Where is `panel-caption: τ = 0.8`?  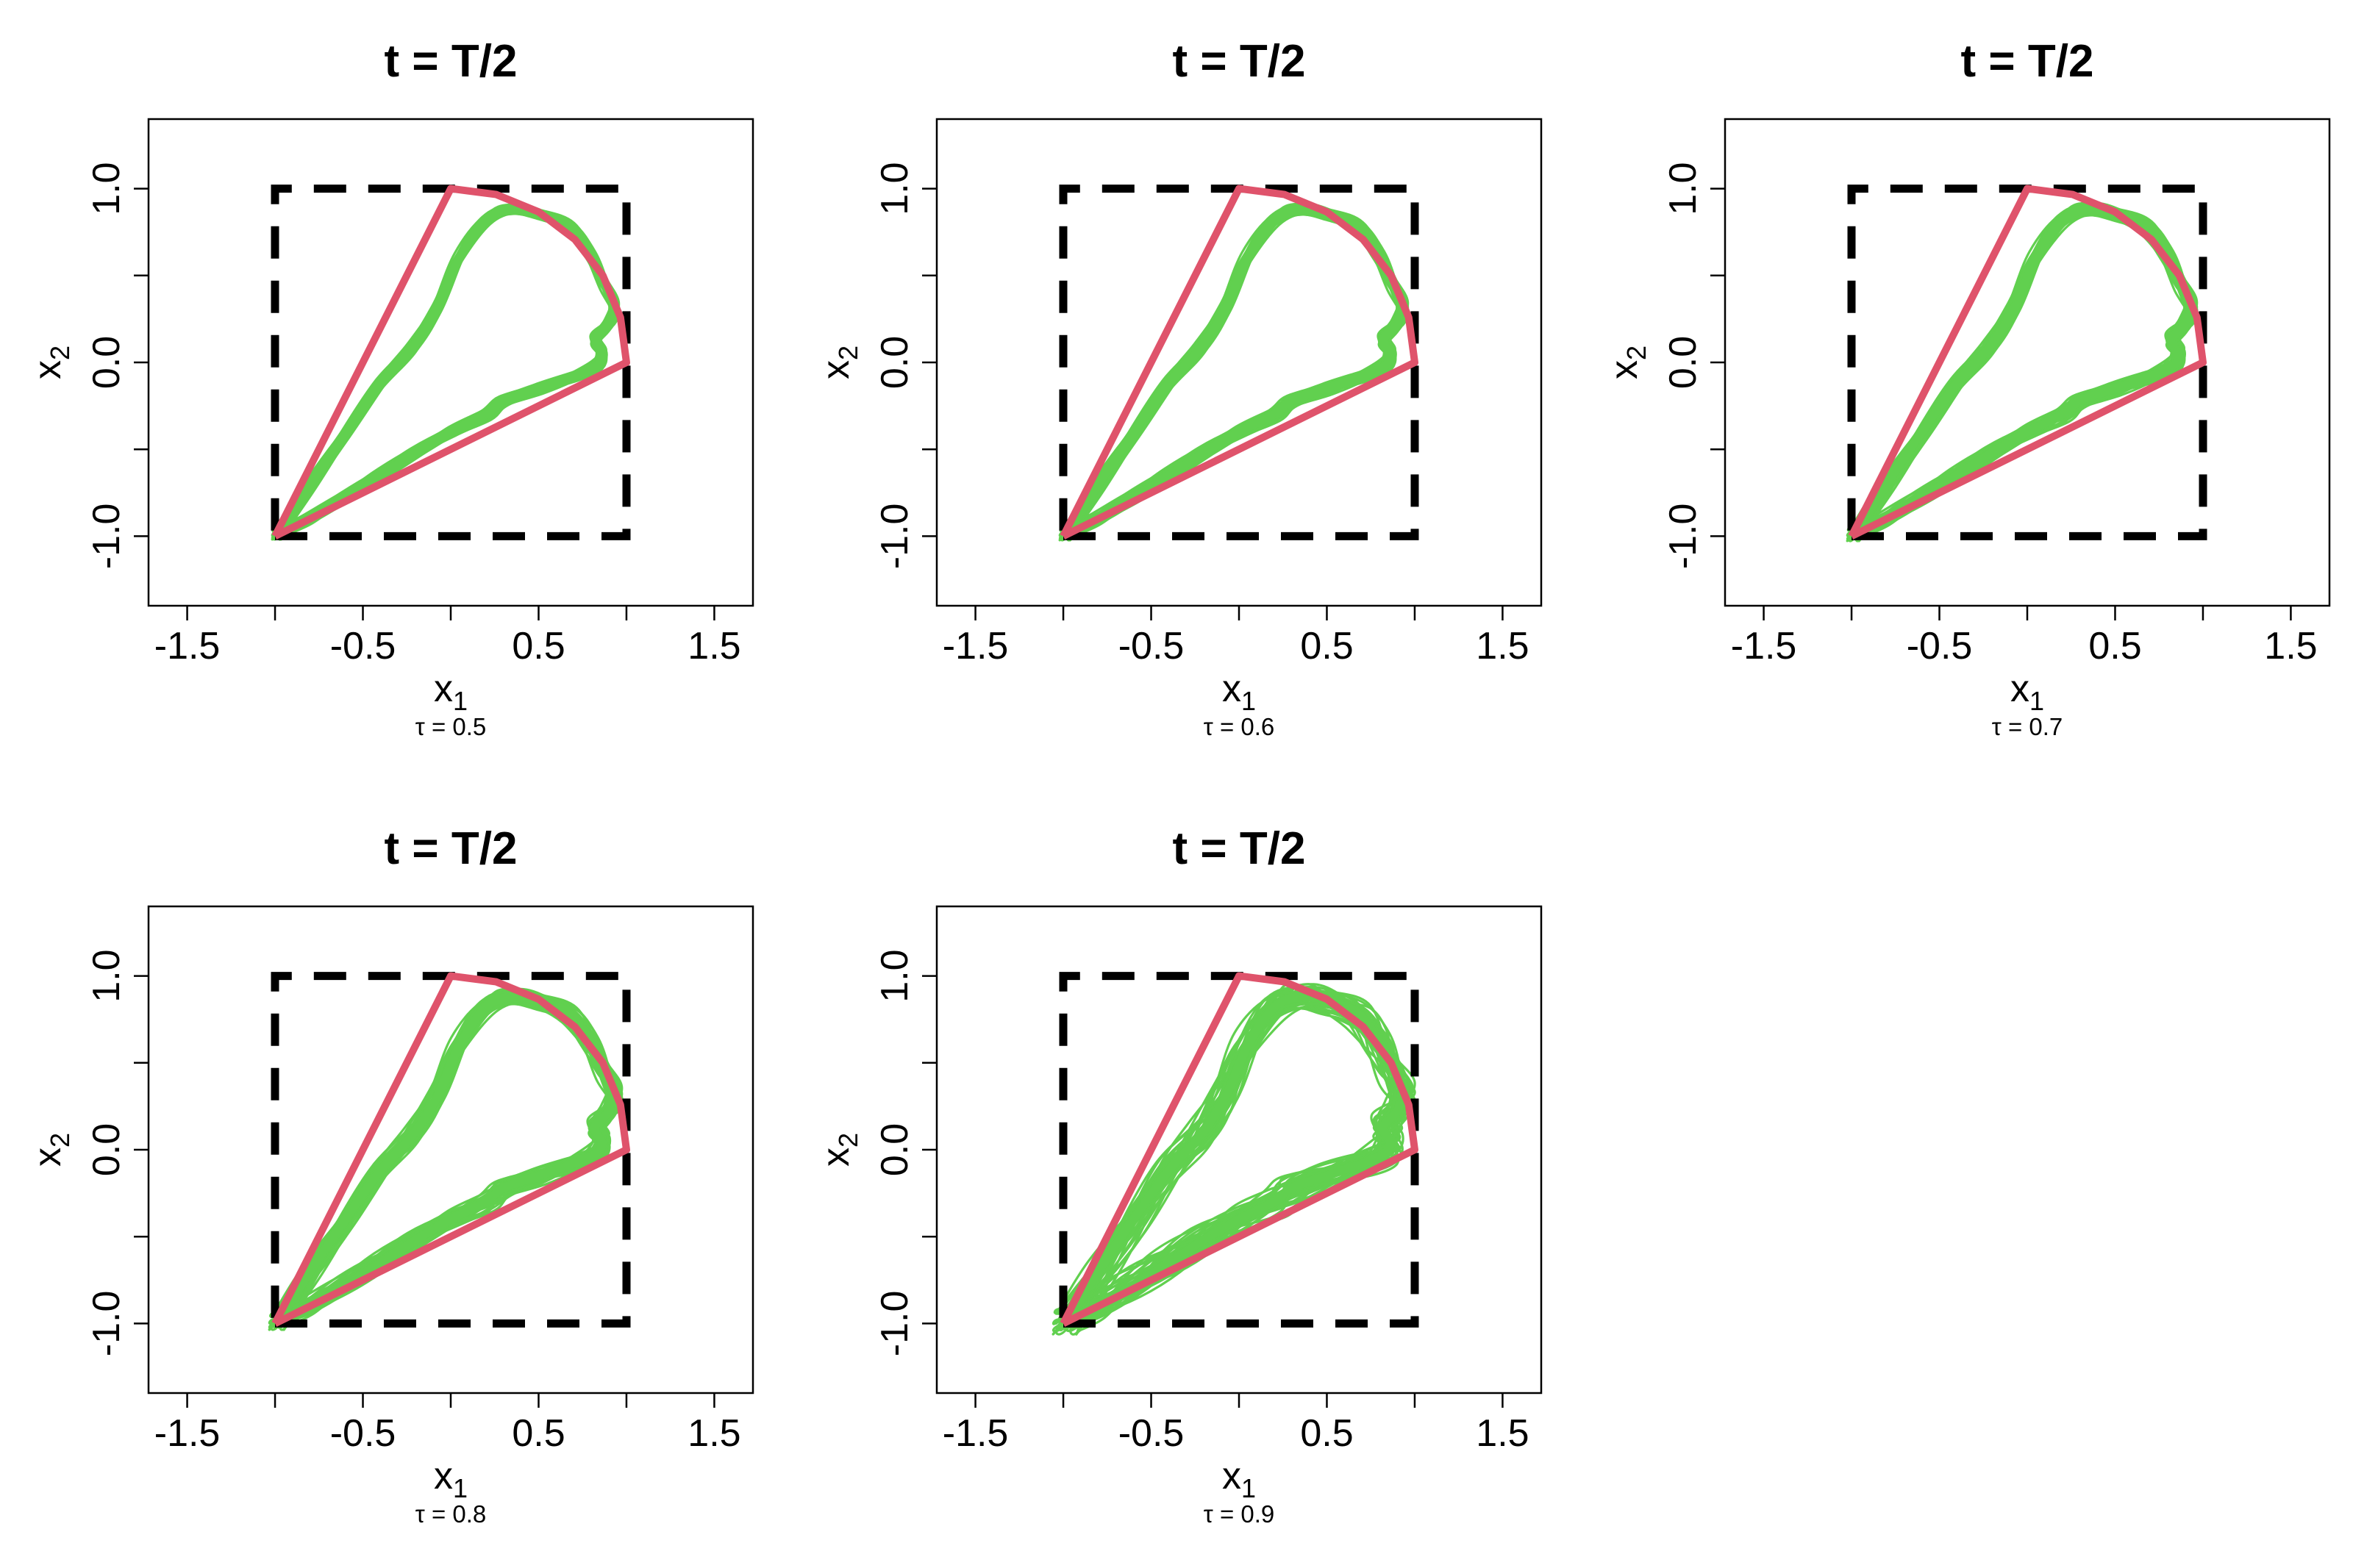
panel-caption: τ = 0.8 is located at coordinates (451, 1514).